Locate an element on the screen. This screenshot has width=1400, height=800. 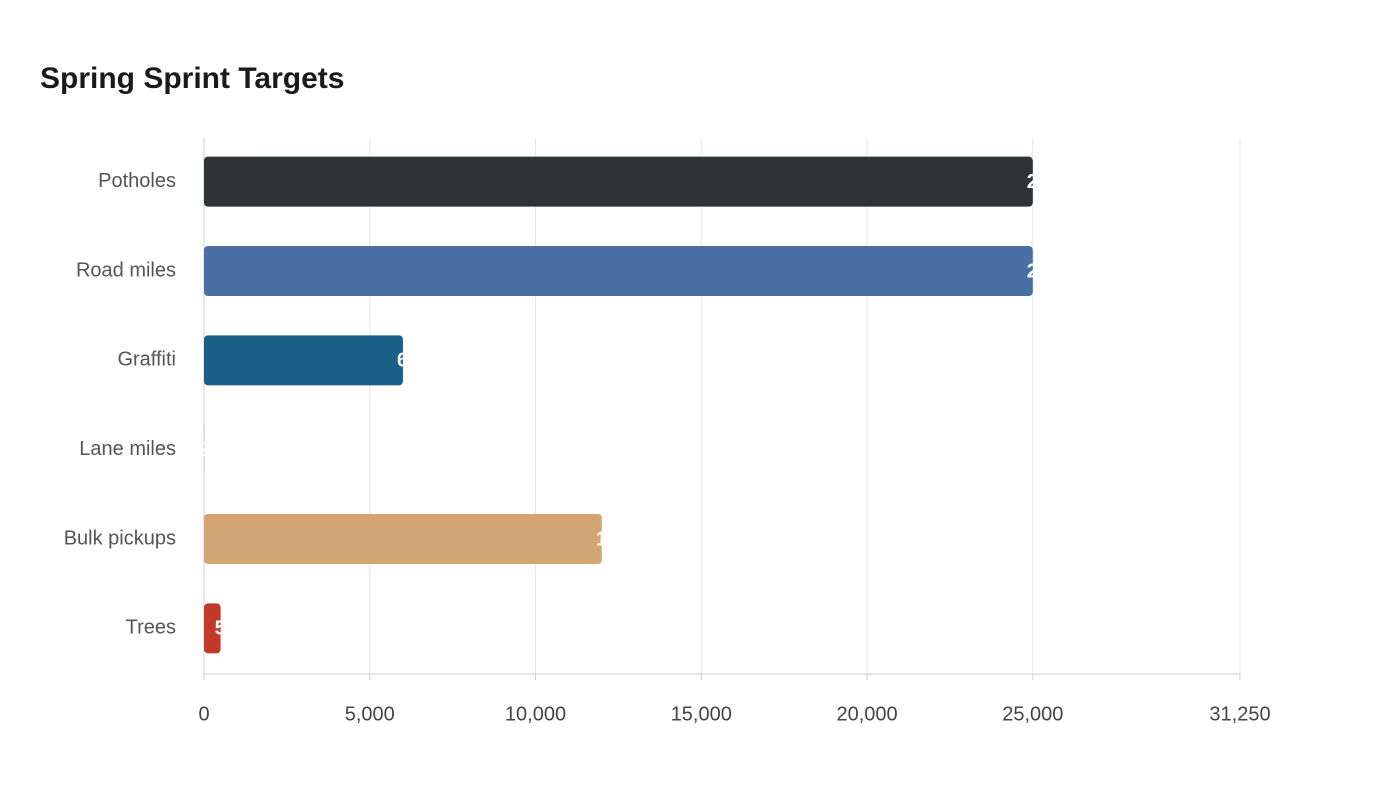
value-label: 12,000 is located at coordinates (626, 539).